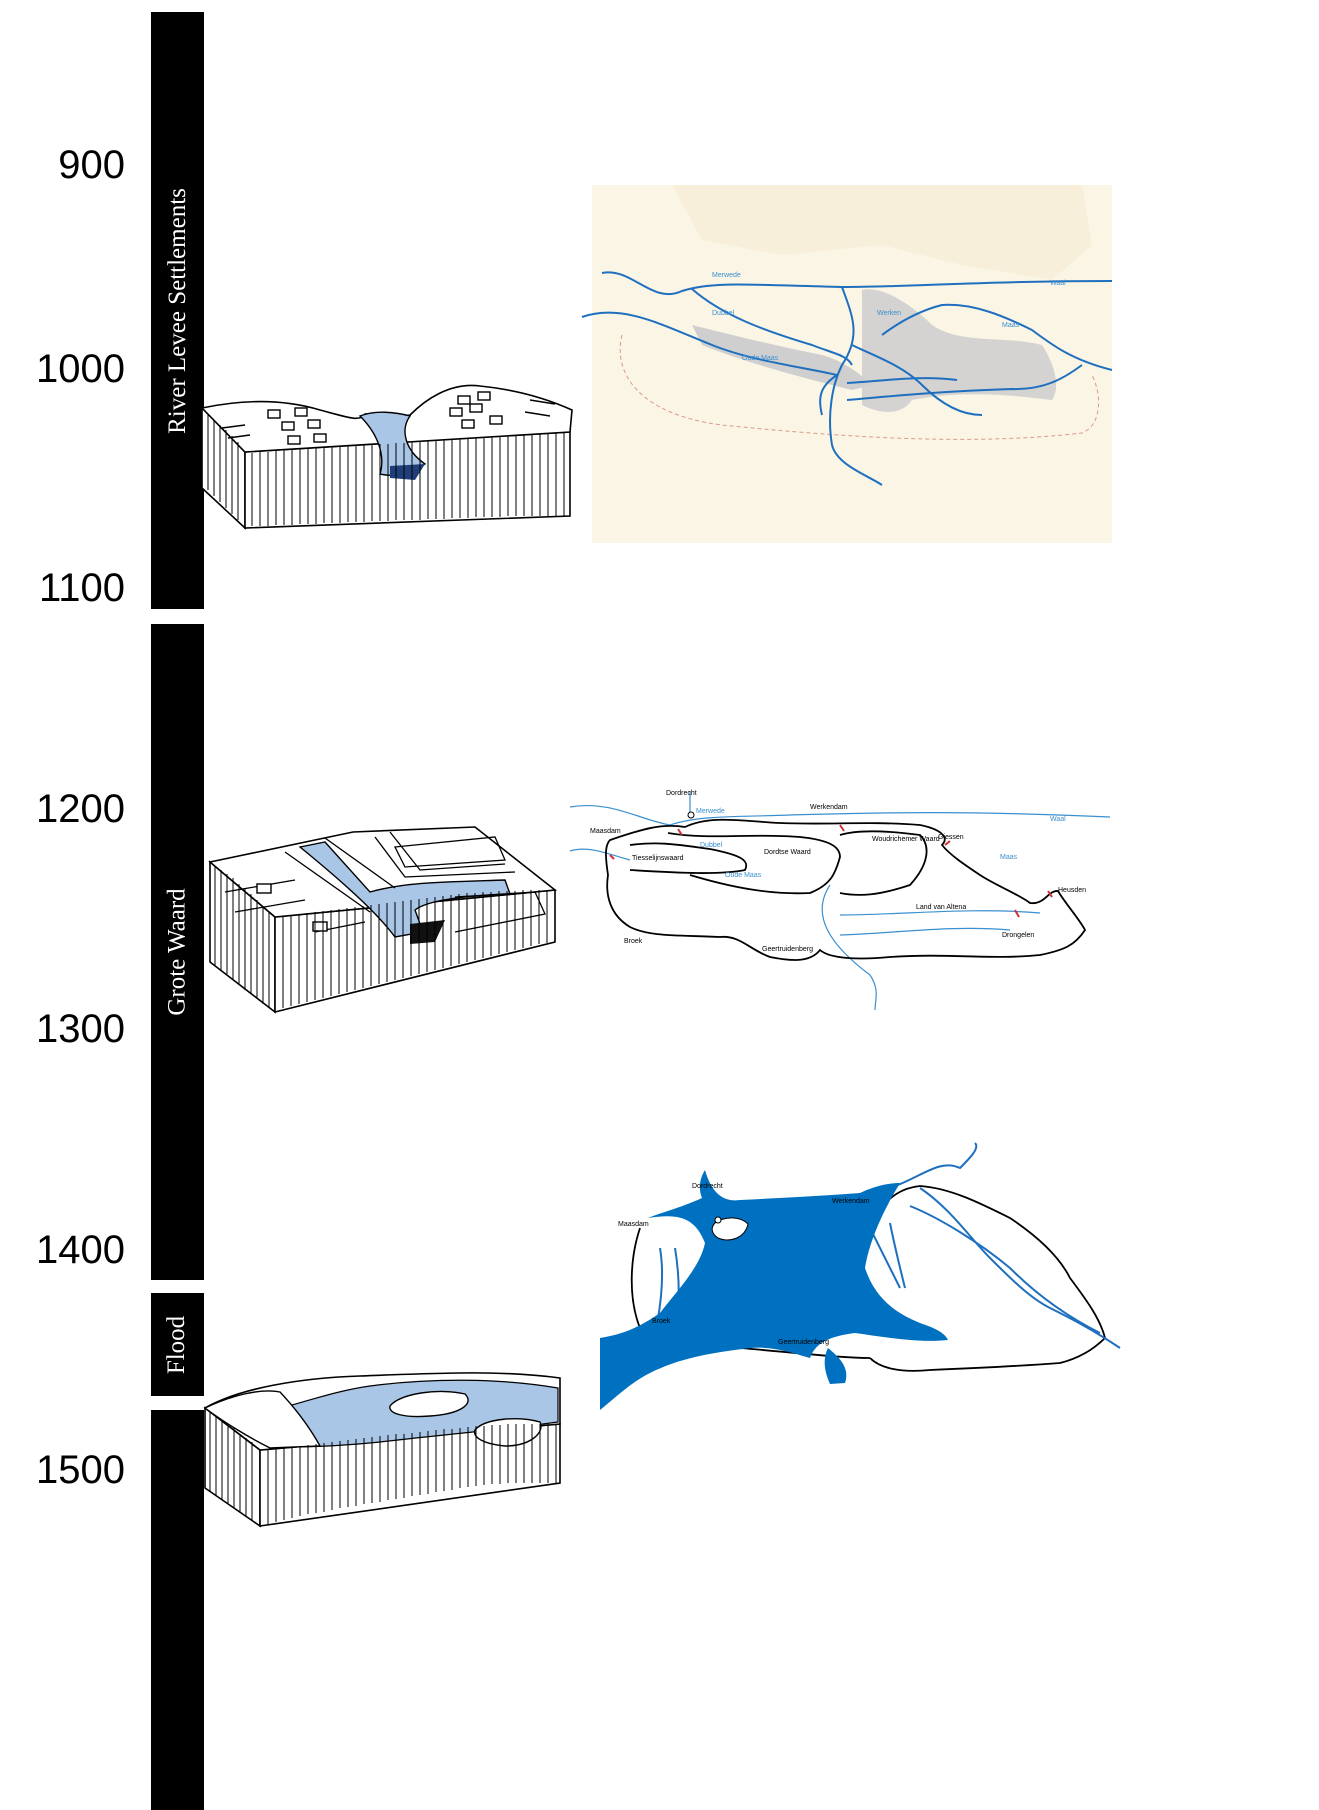 The height and width of the screenshot is (1810, 1319). What do you see at coordinates (658, 858) in the screenshot?
I see `label-tiesselijnswaard: Tiesselijnswaard` at bounding box center [658, 858].